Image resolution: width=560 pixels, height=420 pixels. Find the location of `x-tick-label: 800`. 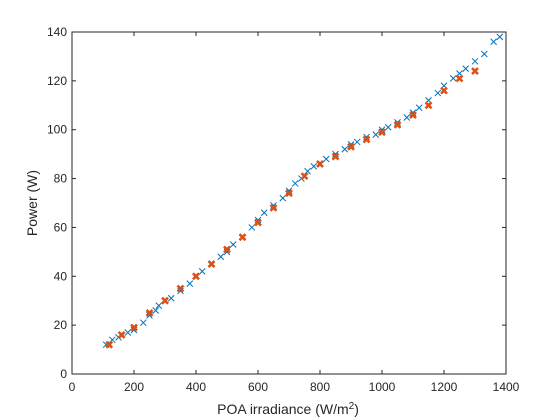

x-tick-label: 800 is located at coordinates (320, 387).